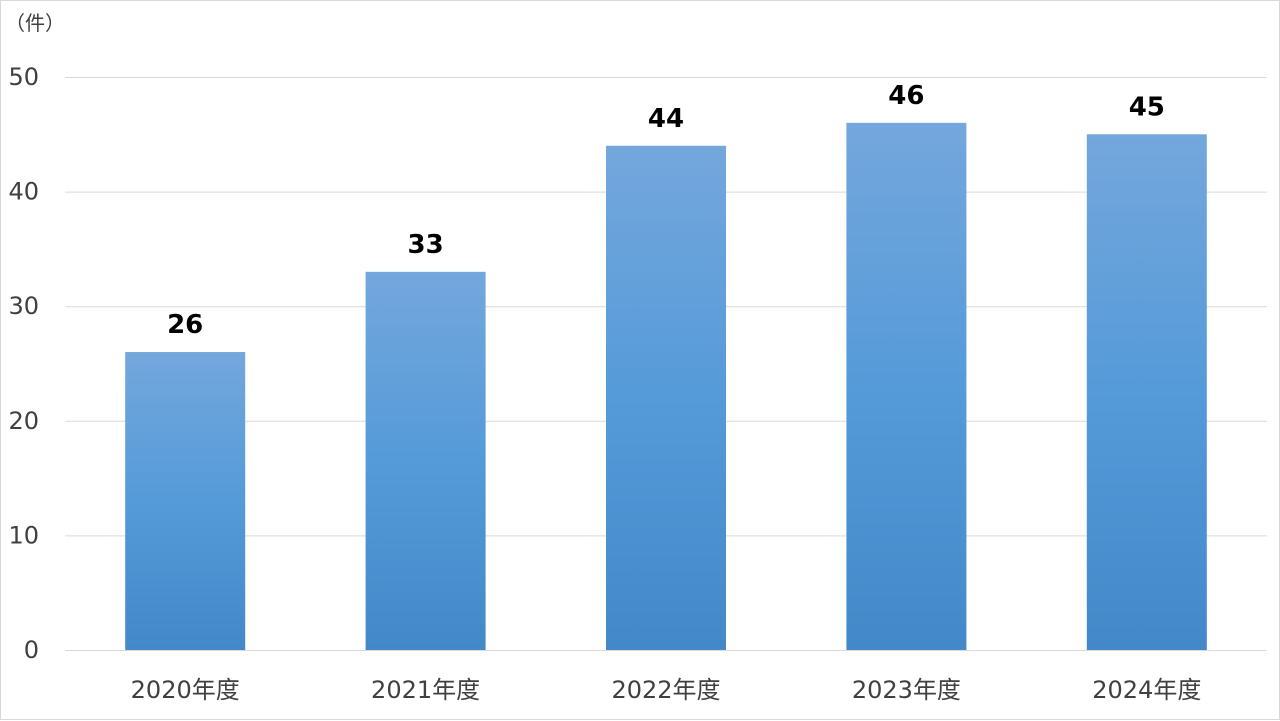 Image resolution: width=1280 pixels, height=721 pixels. I want to click on x-tick-label-2021年度: 2021年度, so click(425, 690).